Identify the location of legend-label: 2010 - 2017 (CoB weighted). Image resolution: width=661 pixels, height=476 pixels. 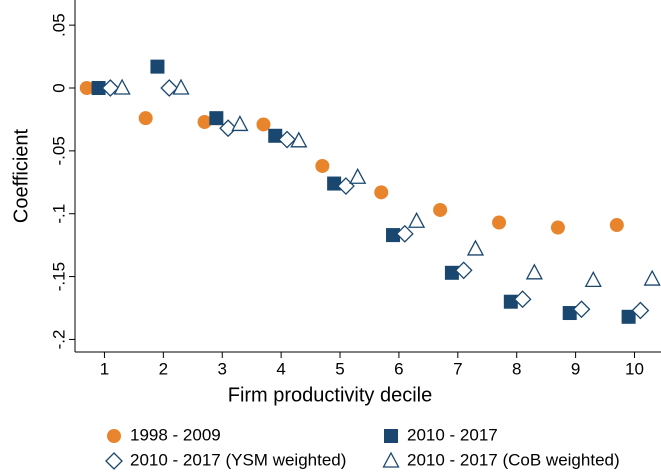
(513, 459).